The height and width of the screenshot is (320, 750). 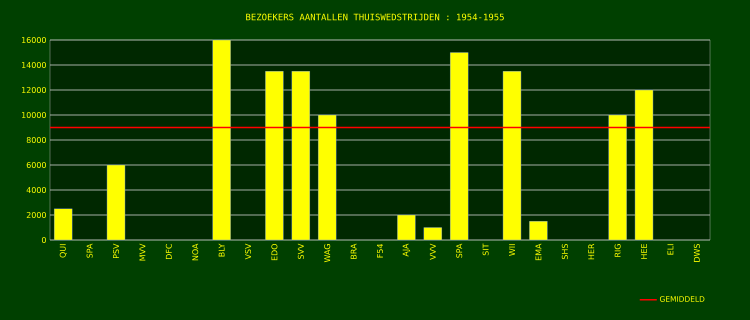 I want to click on chart-title: BEZOEKERS AANTALLEN THUISWEDSTRIJDEN : 1954-1955, so click(x=375, y=17).